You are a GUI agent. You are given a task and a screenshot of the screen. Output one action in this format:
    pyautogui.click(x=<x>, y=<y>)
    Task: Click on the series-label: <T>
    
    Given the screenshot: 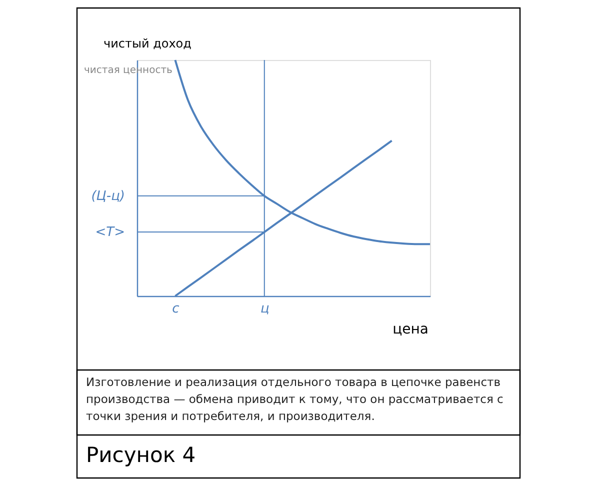 What is the action you would take?
    pyautogui.click(x=110, y=232)
    